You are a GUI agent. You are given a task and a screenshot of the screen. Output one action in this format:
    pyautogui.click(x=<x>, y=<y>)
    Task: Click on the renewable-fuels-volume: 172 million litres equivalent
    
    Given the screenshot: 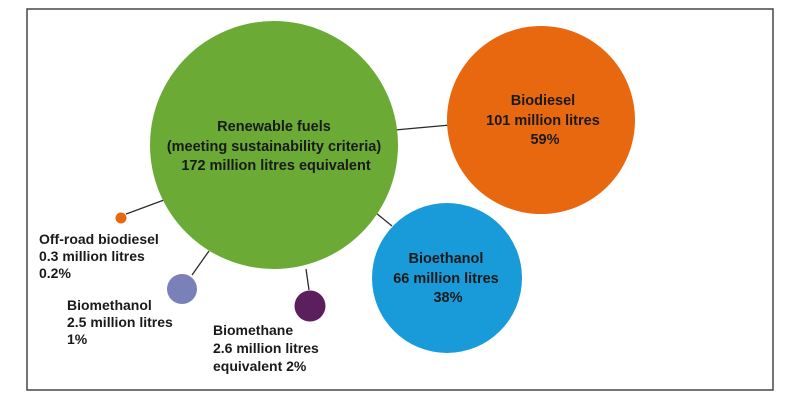 What is the action you would take?
    pyautogui.click(x=276, y=166)
    